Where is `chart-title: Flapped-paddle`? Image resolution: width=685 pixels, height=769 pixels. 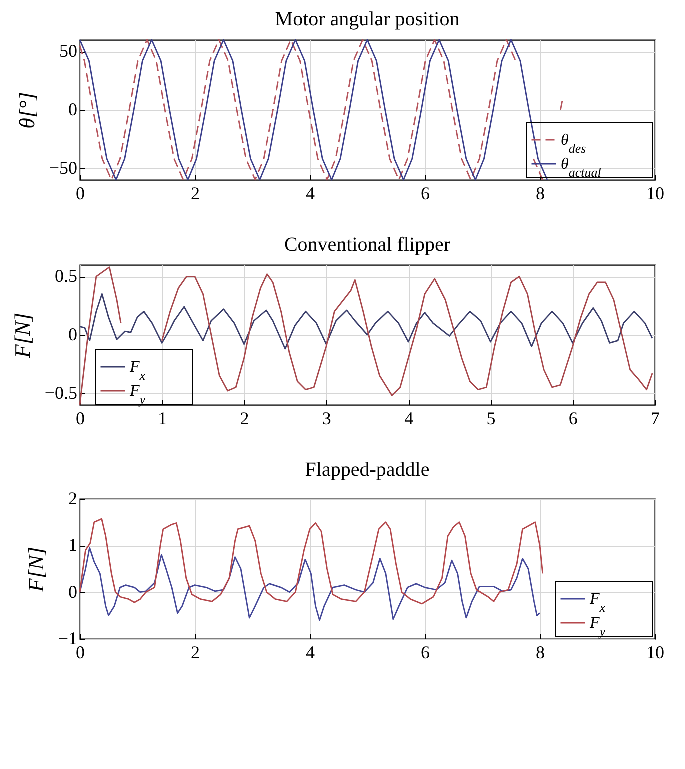
chart-title: Flapped-paddle is located at coordinates (367, 470).